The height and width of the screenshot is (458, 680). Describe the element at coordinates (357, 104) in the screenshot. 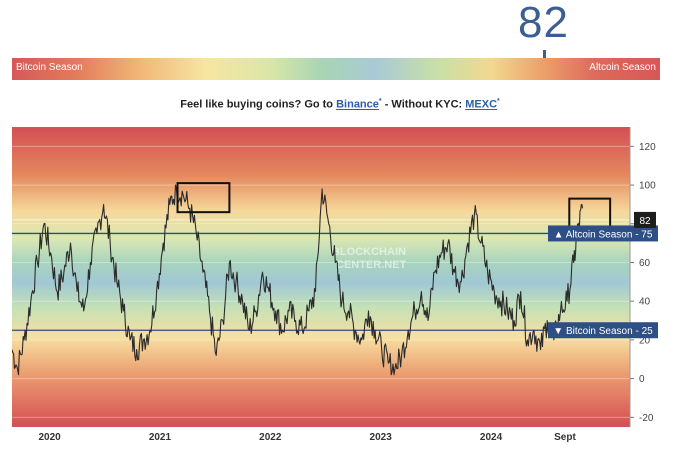

I see `binance-link: Binance` at that location.